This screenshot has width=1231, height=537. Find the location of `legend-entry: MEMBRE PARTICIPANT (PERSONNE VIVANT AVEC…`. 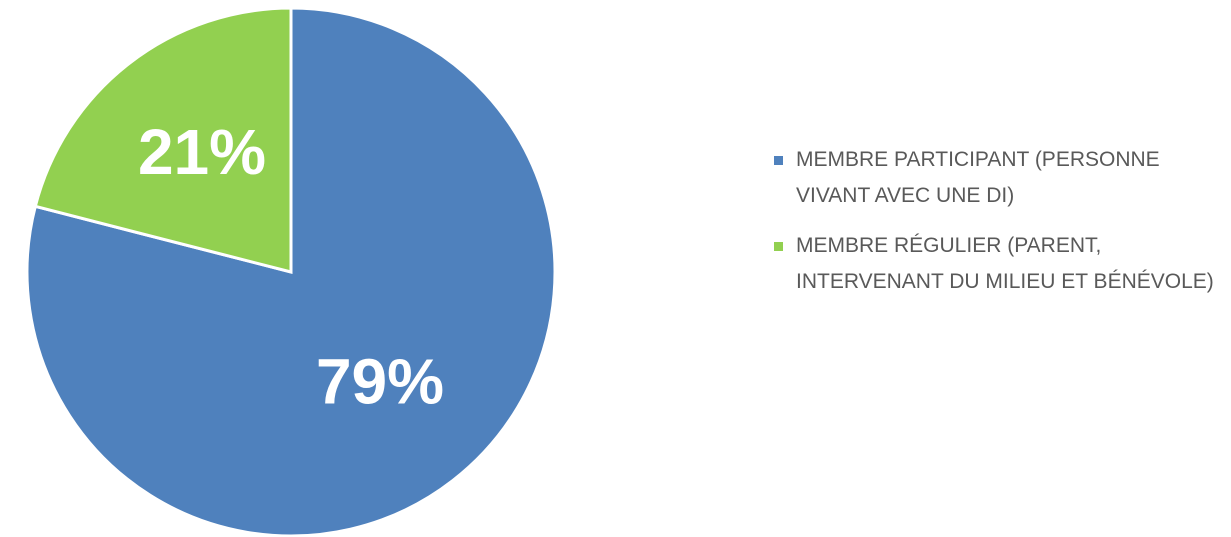

legend-entry: MEMBRE PARTICIPANT (PERSONNE VIVANT AVEC… is located at coordinates (999, 178).